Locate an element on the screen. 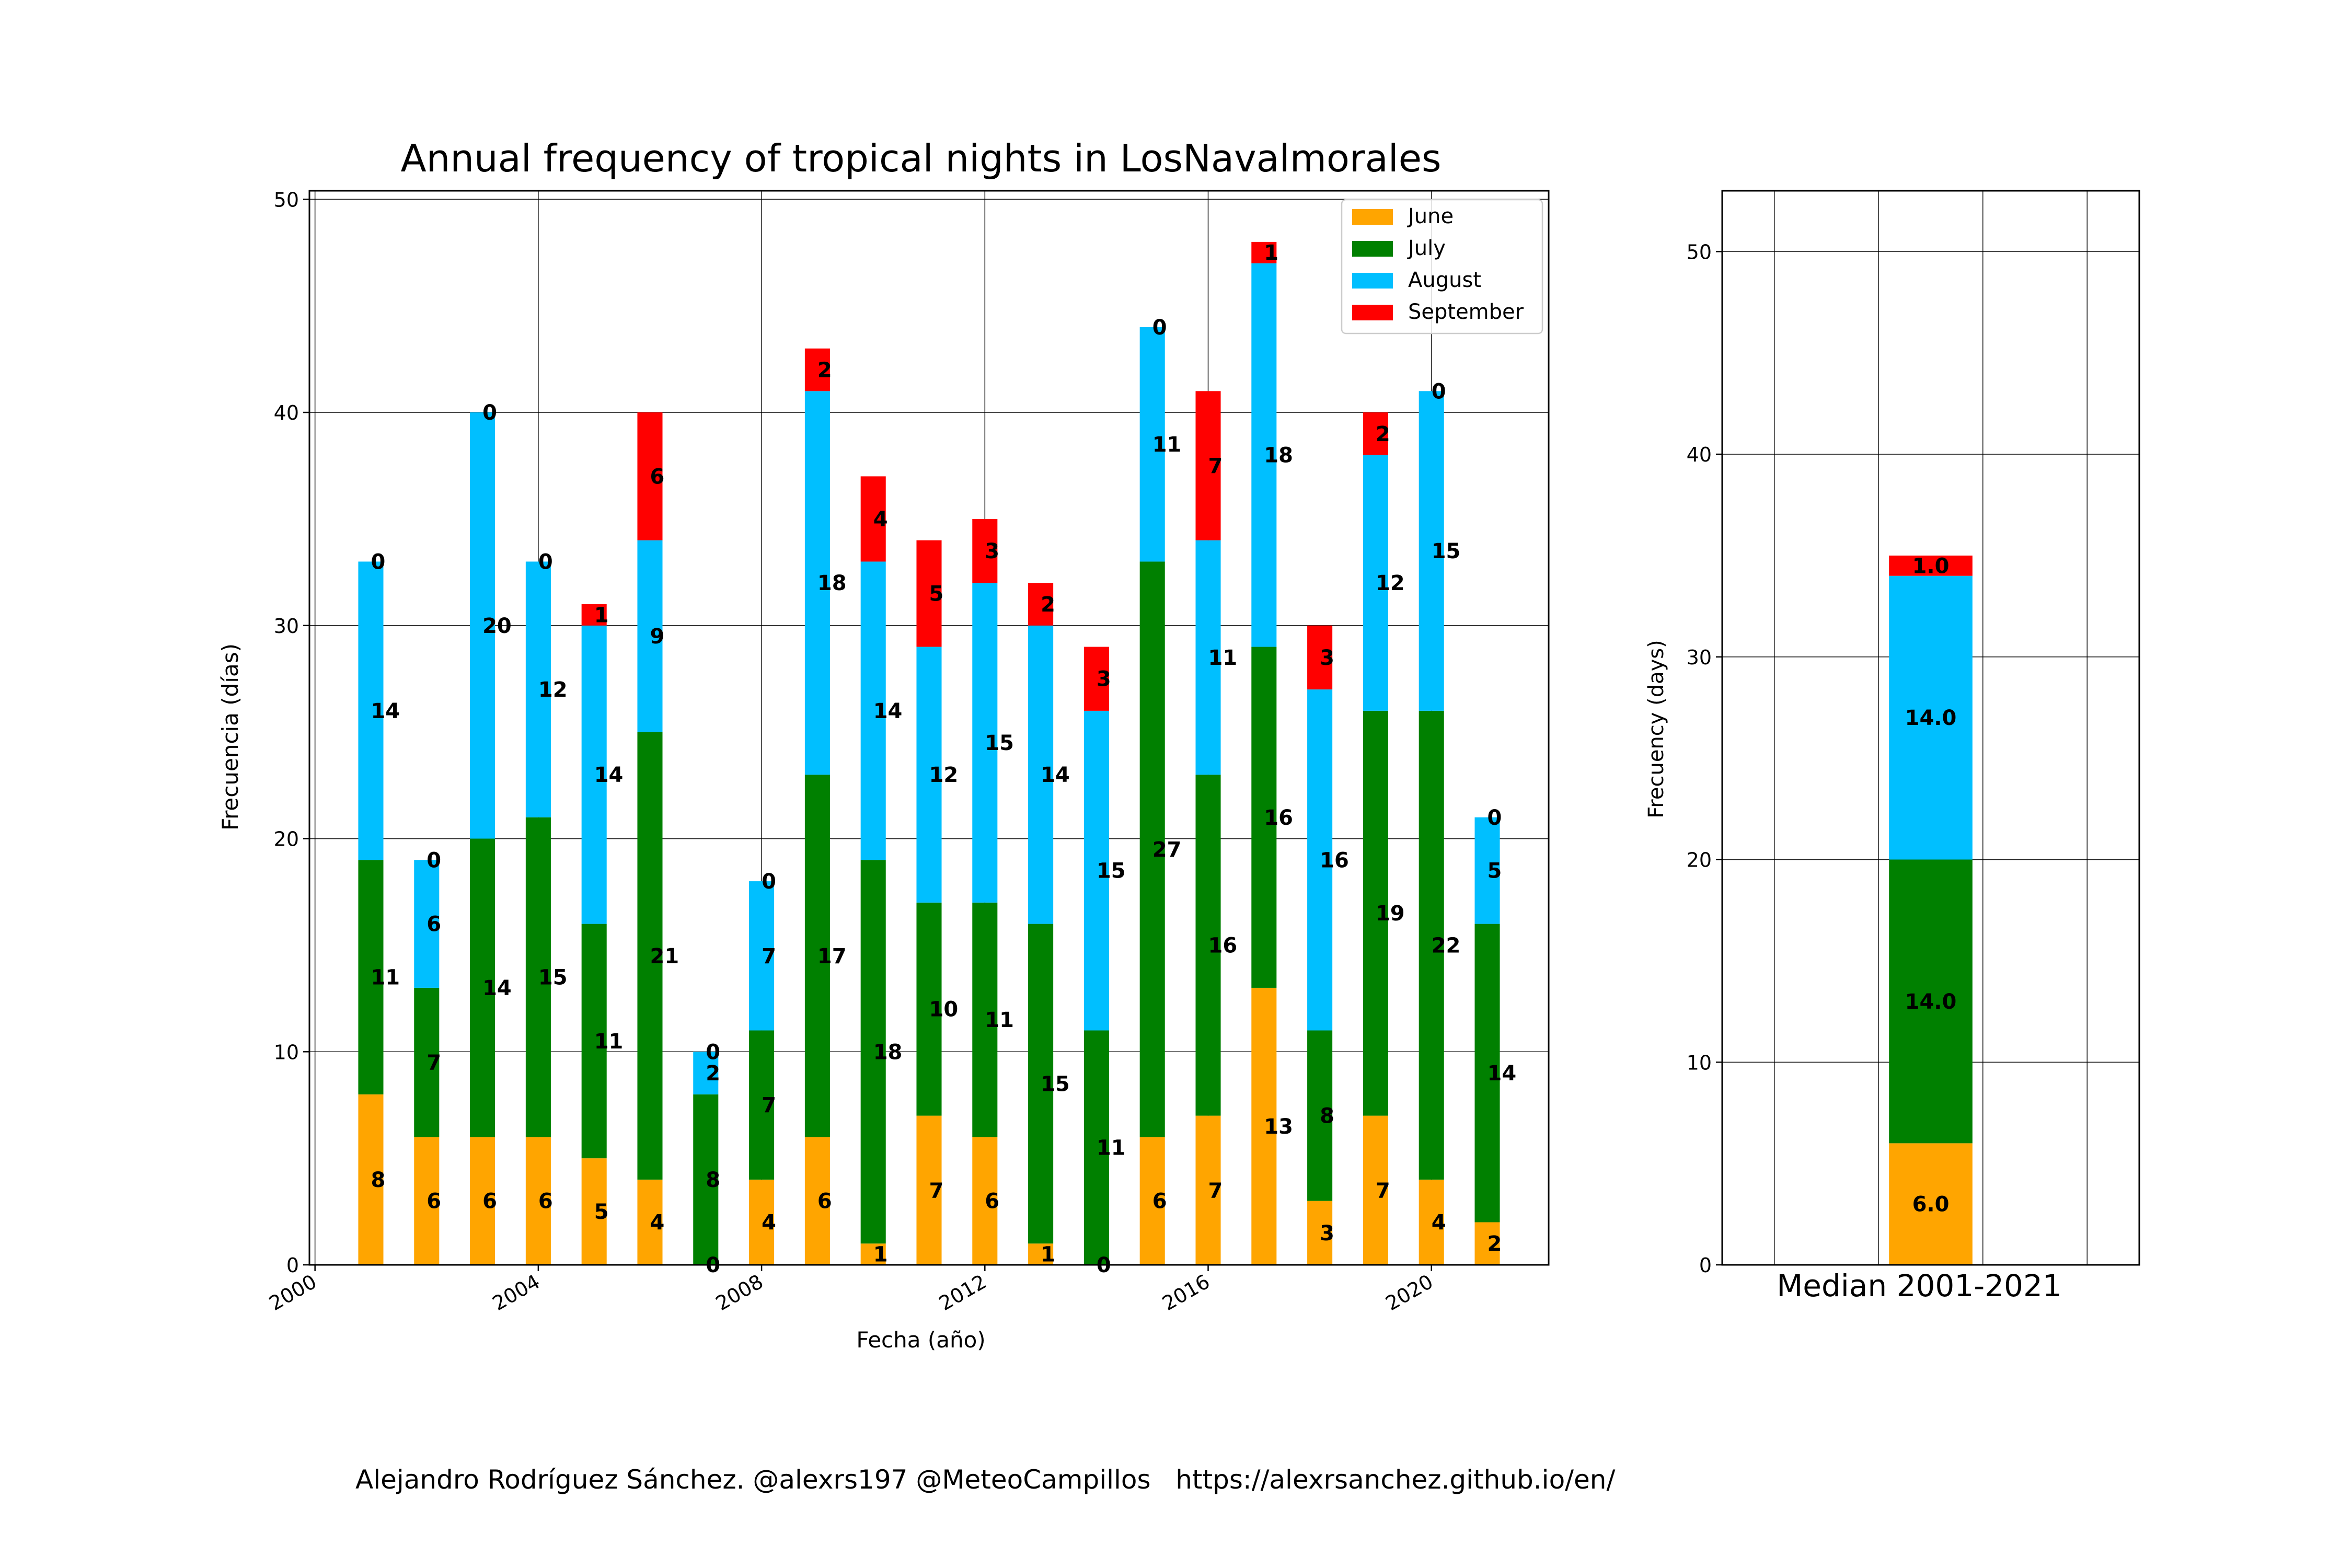  bar-july-2019 is located at coordinates (1375, 913).